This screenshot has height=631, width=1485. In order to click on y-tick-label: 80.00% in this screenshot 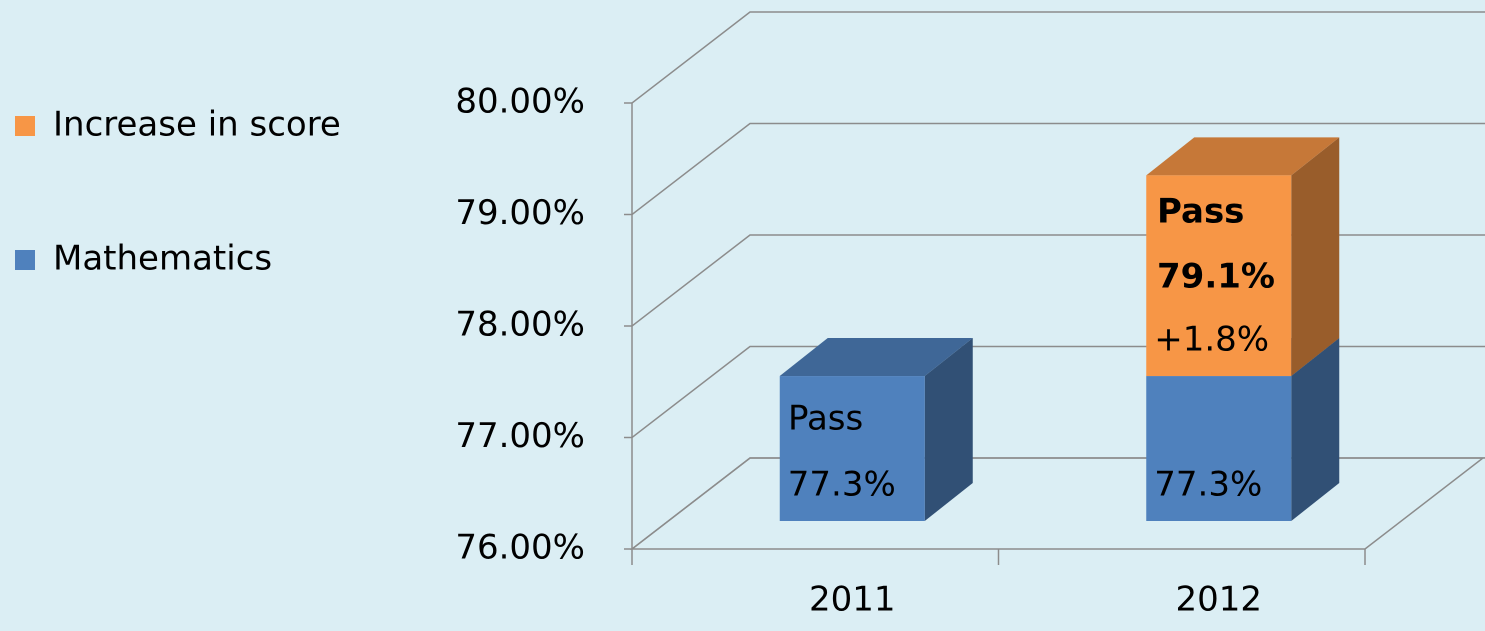, I will do `click(520, 102)`.